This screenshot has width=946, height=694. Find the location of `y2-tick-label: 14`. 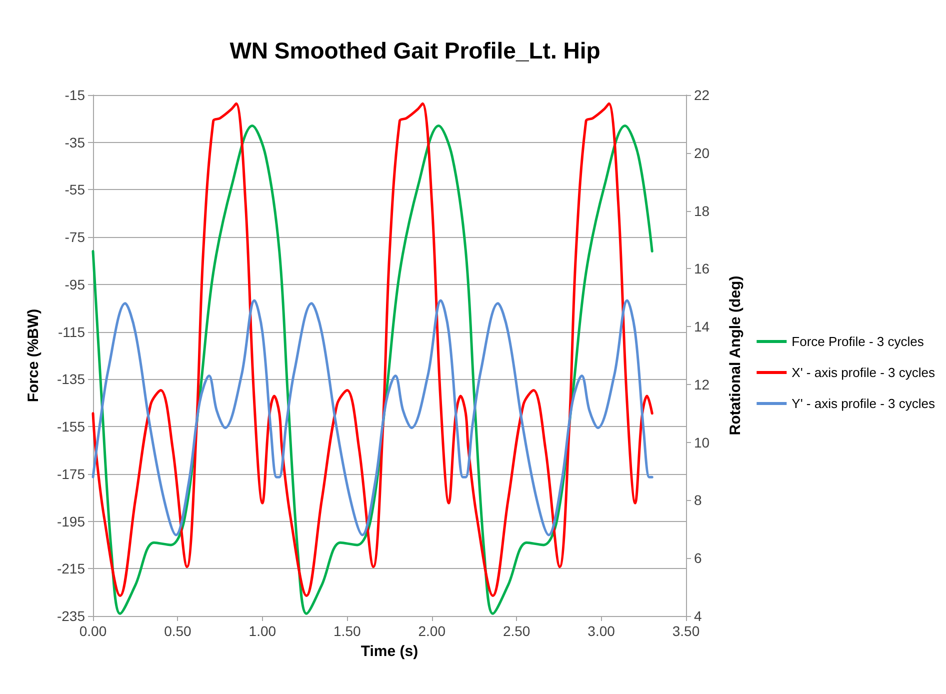

y2-tick-label: 14 is located at coordinates (702, 326).